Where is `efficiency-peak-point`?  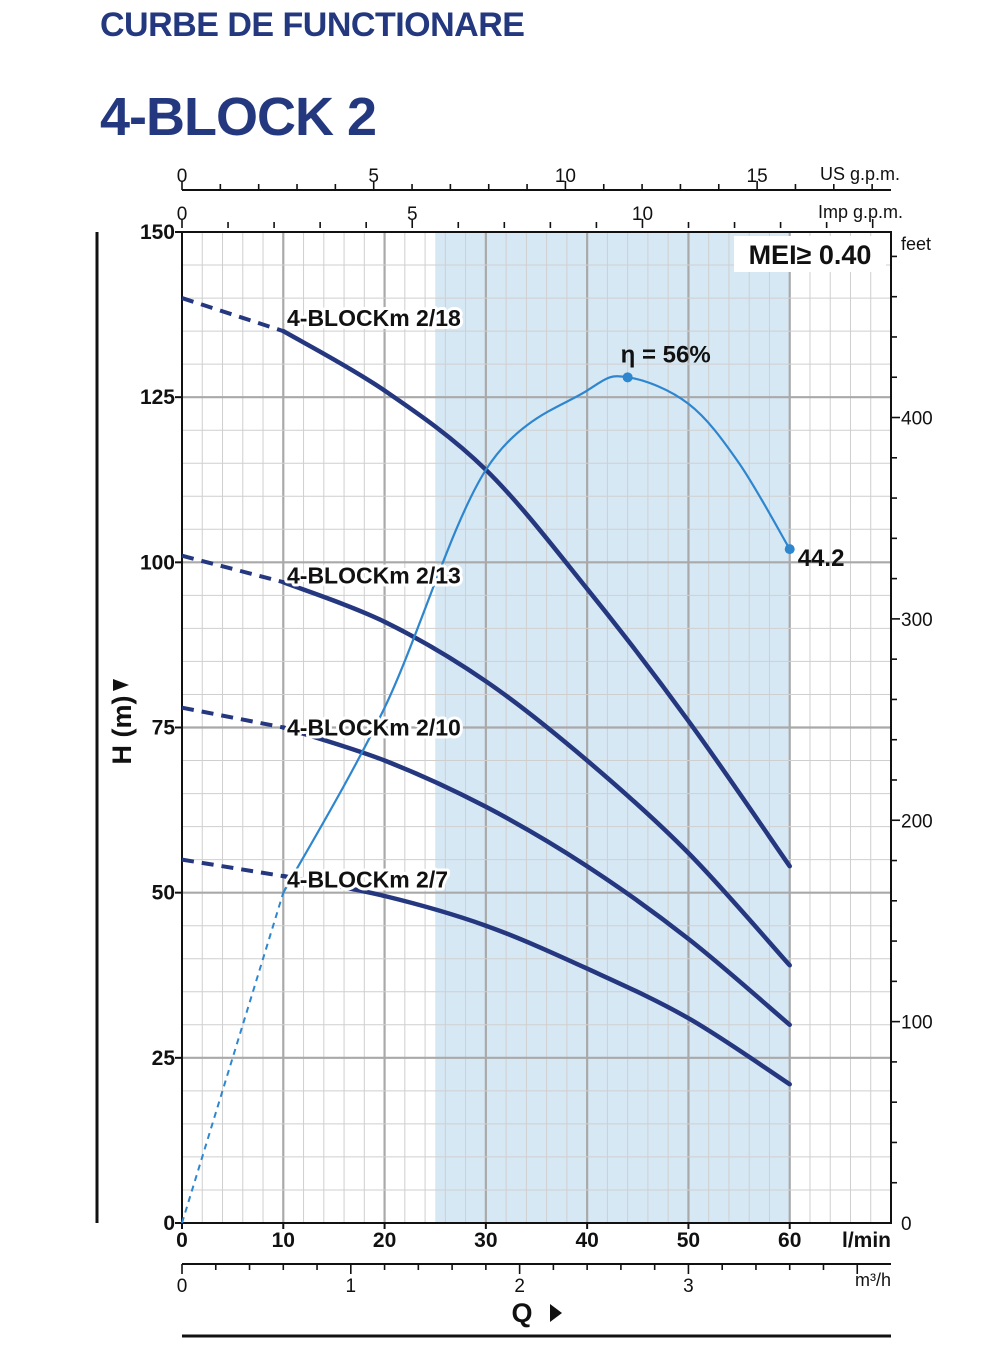
efficiency-peak-point is located at coordinates (627, 377).